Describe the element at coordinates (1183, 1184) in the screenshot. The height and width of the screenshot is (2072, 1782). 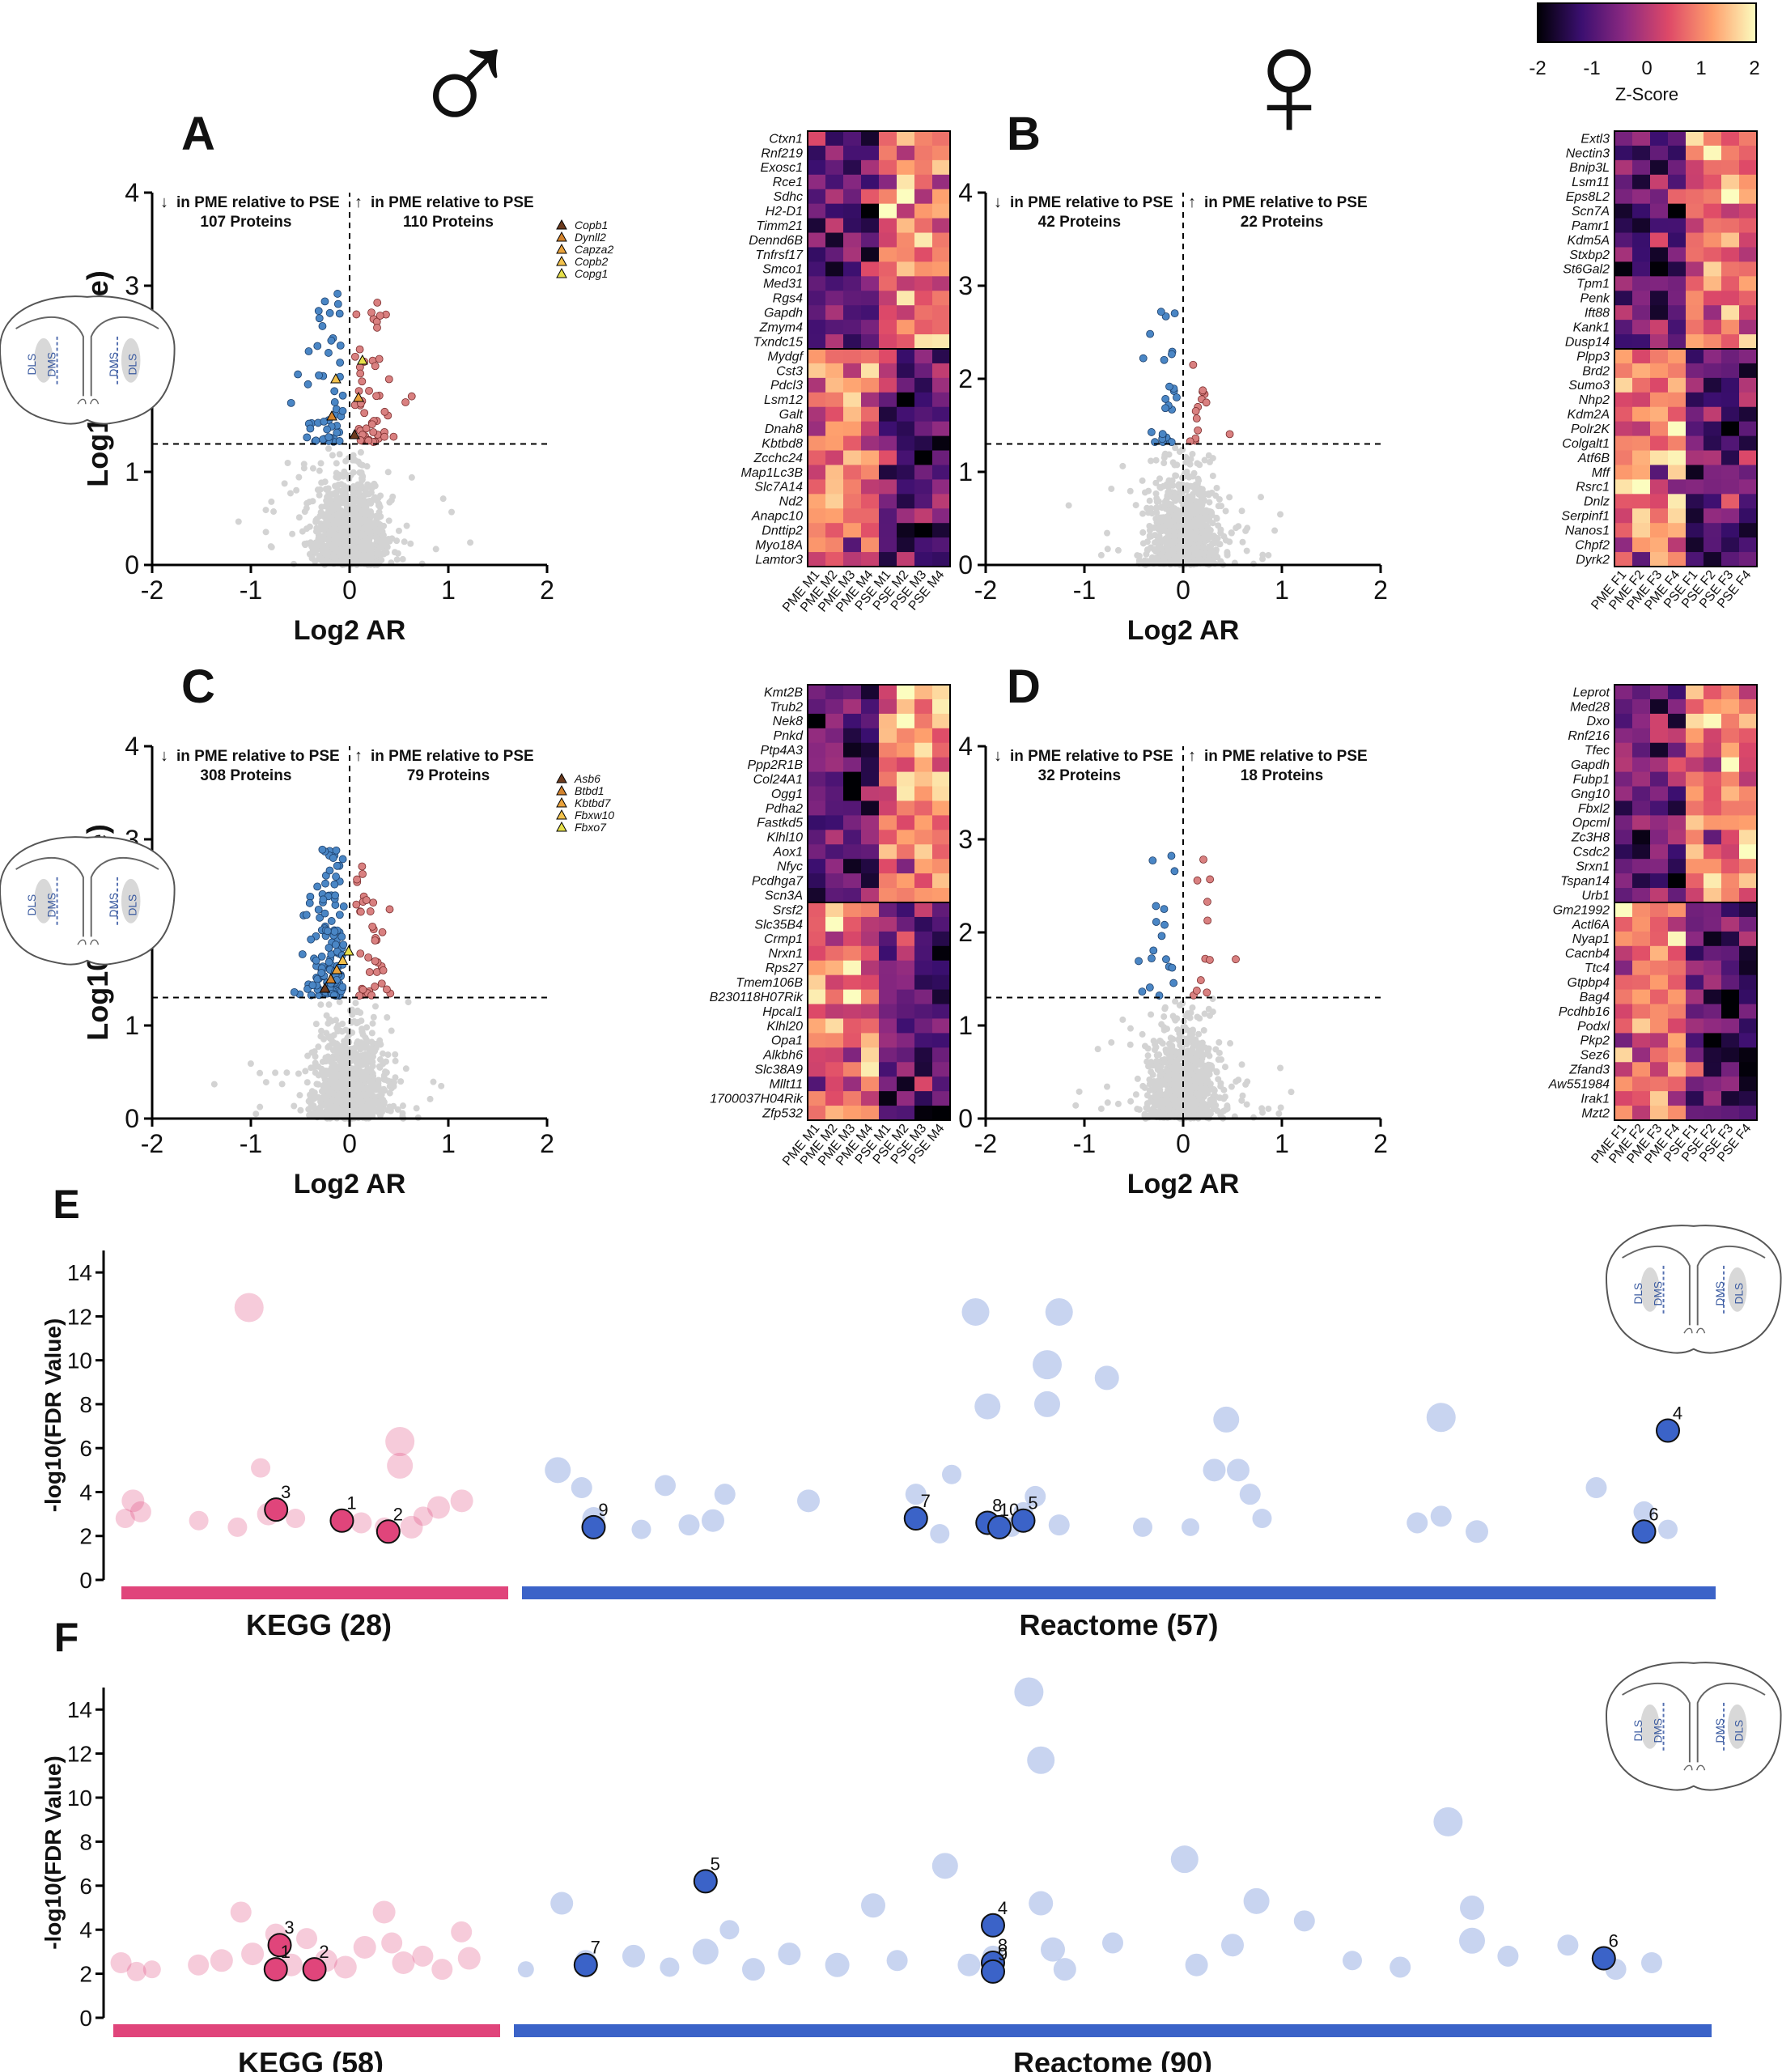
I see `x-axis-label: Log2 AR` at that location.